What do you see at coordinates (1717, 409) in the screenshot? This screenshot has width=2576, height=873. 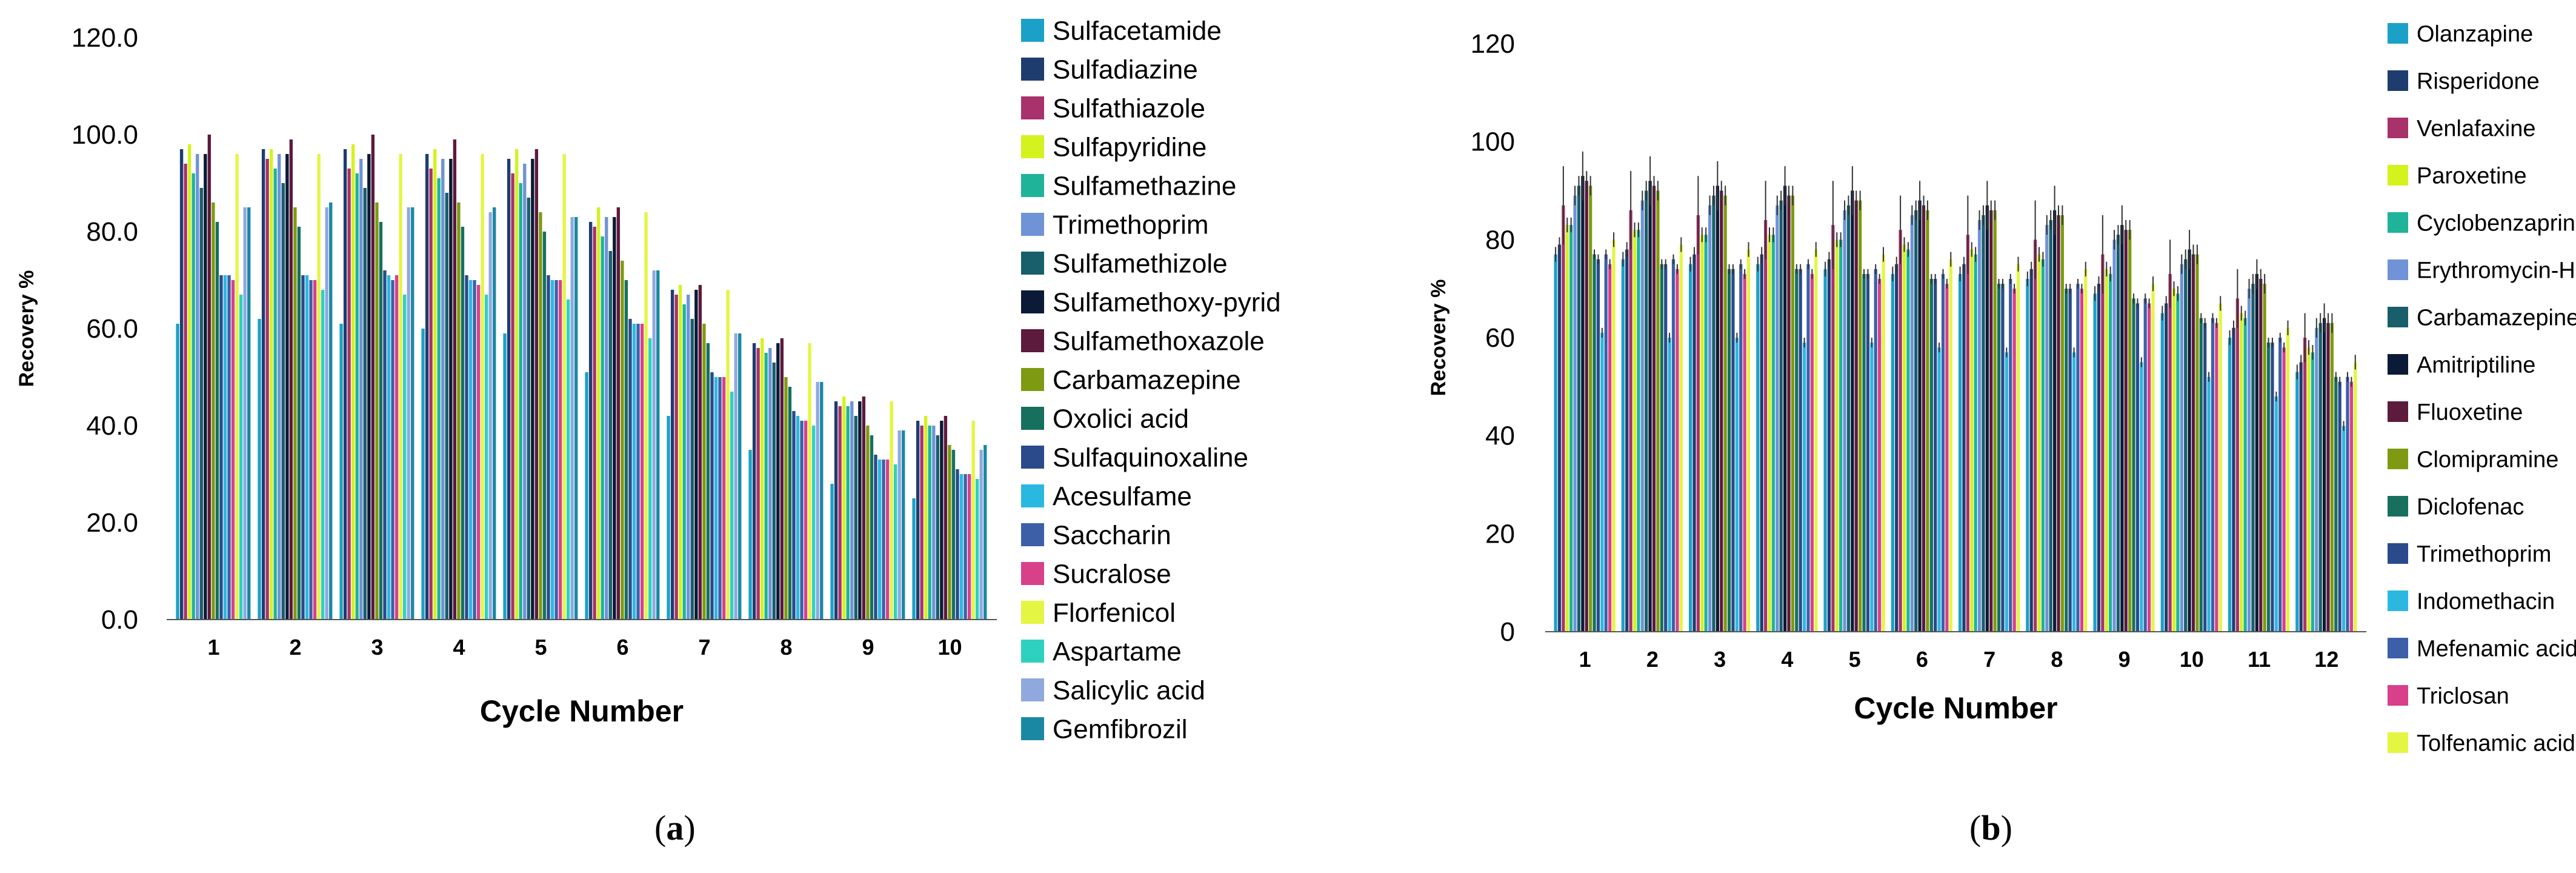 I see `bar-b-cycle-3-amitriptiline` at bounding box center [1717, 409].